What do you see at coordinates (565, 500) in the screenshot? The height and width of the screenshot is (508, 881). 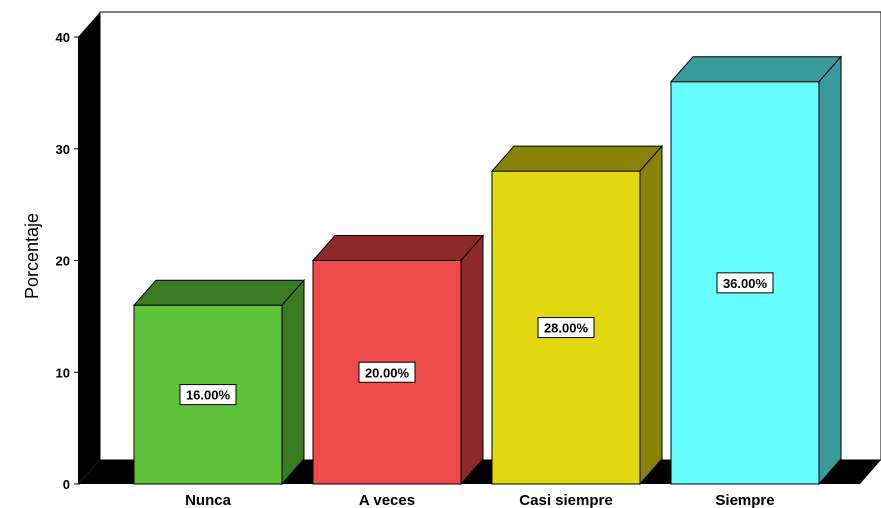 I see `x-tick-label: Casi siempre` at bounding box center [565, 500].